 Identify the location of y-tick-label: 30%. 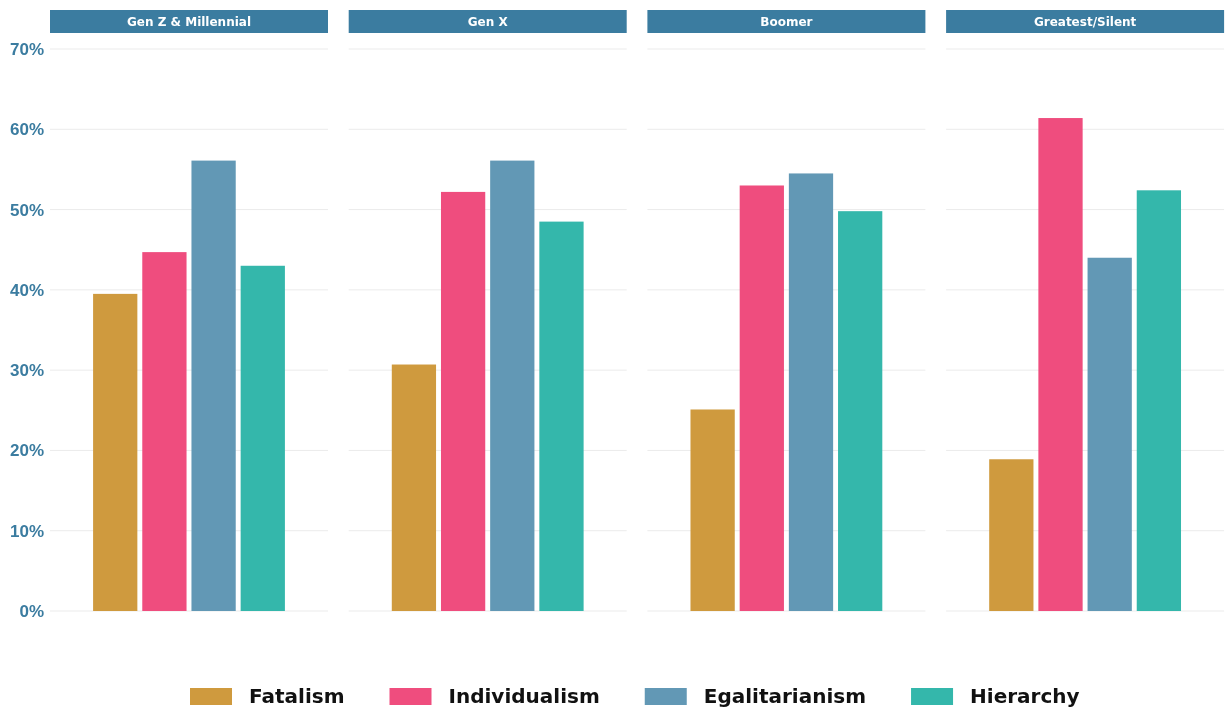
(26, 371).